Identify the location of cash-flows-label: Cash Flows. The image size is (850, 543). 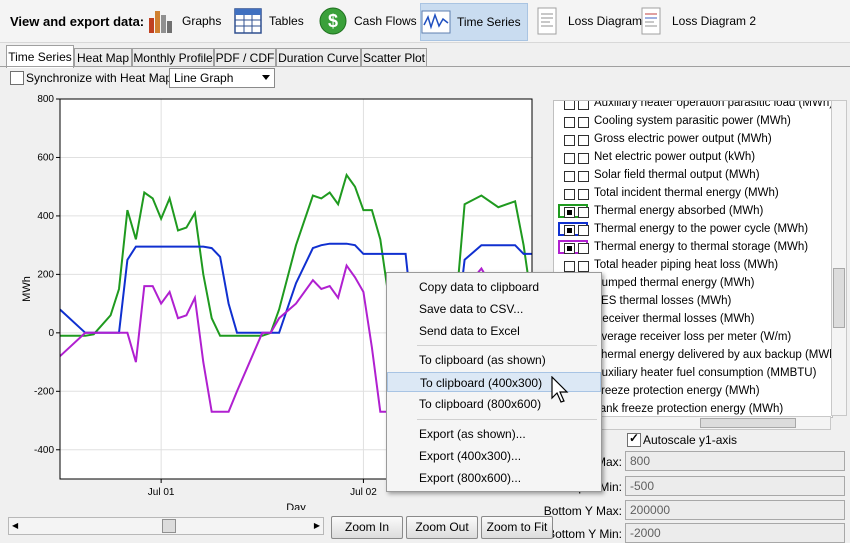
(385, 21).